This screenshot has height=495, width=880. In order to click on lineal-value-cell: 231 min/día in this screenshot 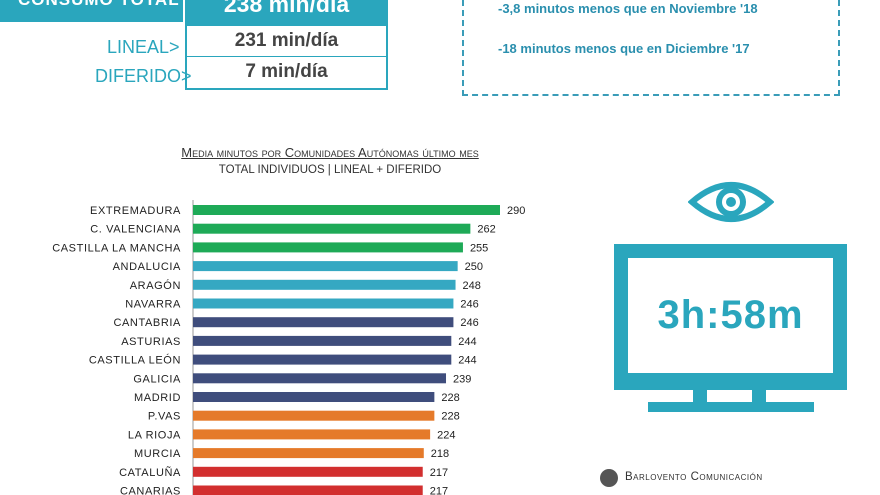, I will do `click(286, 41)`.